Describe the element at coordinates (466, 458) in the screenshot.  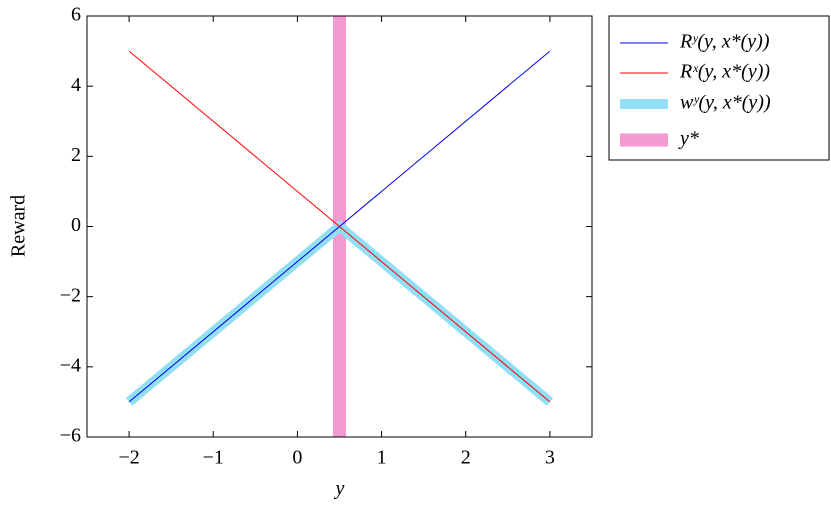
I see `x-tick-label: 2` at that location.